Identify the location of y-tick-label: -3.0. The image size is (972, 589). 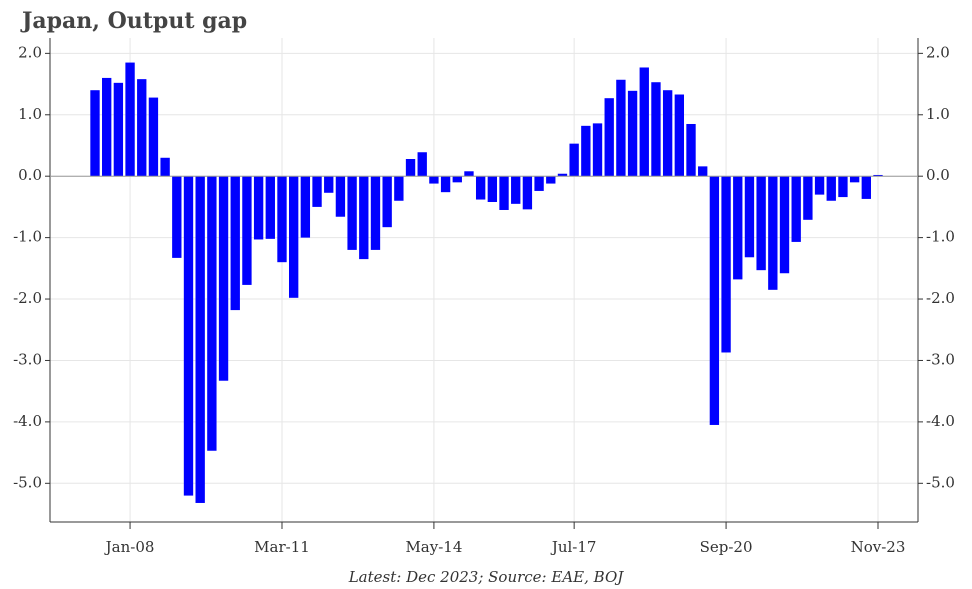
(27, 359).